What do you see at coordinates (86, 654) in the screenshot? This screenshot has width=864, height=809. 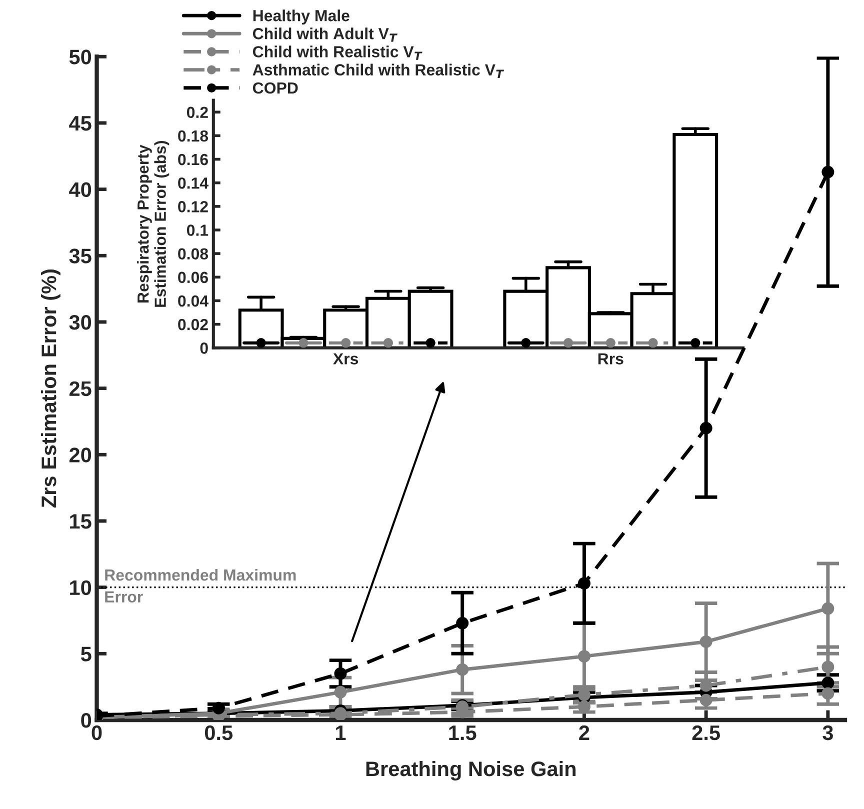 I see `y-tick-label: 5` at bounding box center [86, 654].